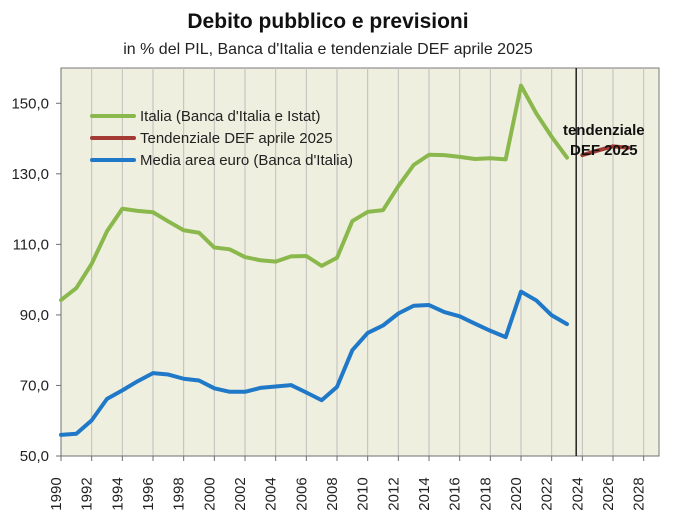  Describe the element at coordinates (236, 138) in the screenshot. I see `legend-label-2: Tendenziale DEF aprile 2025` at that location.